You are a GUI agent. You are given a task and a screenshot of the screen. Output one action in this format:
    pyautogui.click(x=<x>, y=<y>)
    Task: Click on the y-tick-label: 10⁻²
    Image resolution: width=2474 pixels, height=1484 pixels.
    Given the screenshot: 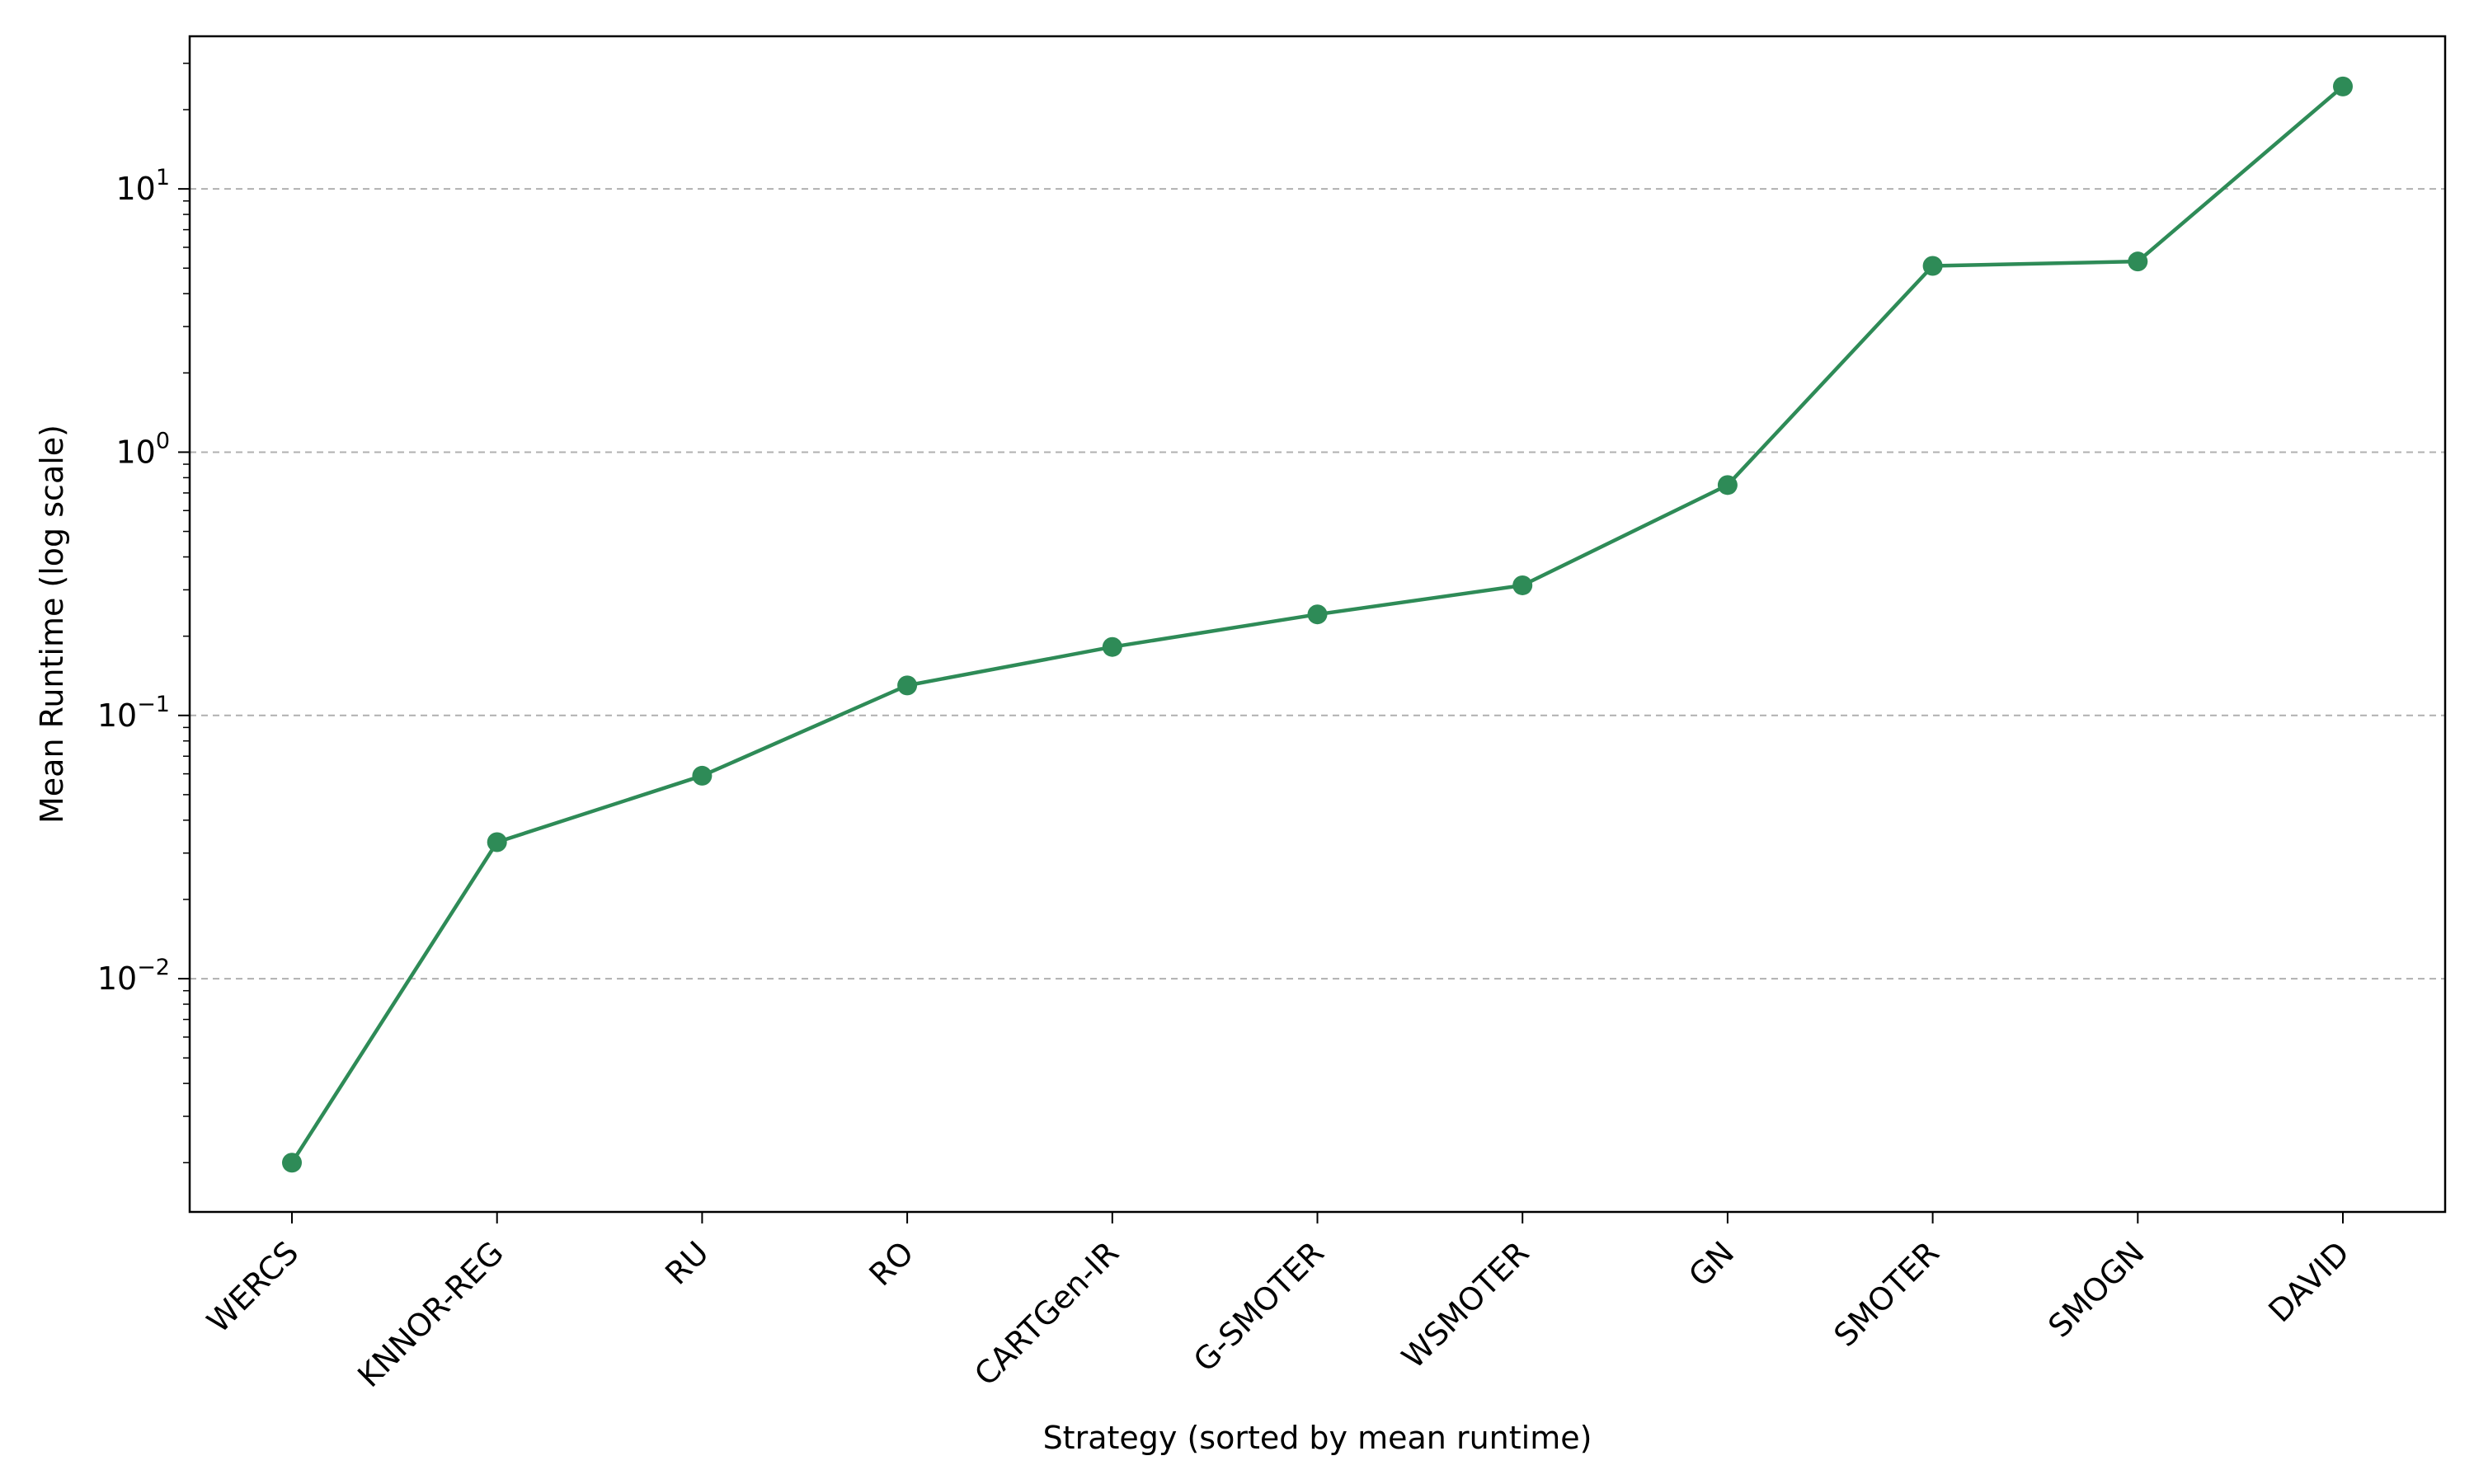 What is the action you would take?
    pyautogui.click(x=133, y=976)
    